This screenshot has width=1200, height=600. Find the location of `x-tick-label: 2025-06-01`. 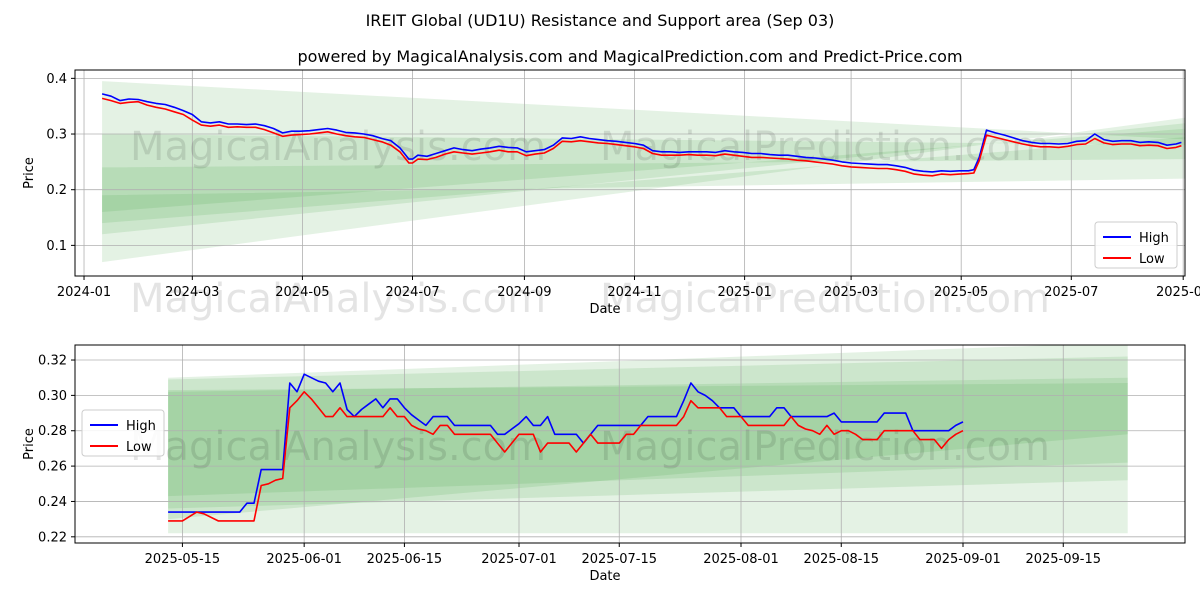

x-tick-label: 2025-06-01 is located at coordinates (304, 559).